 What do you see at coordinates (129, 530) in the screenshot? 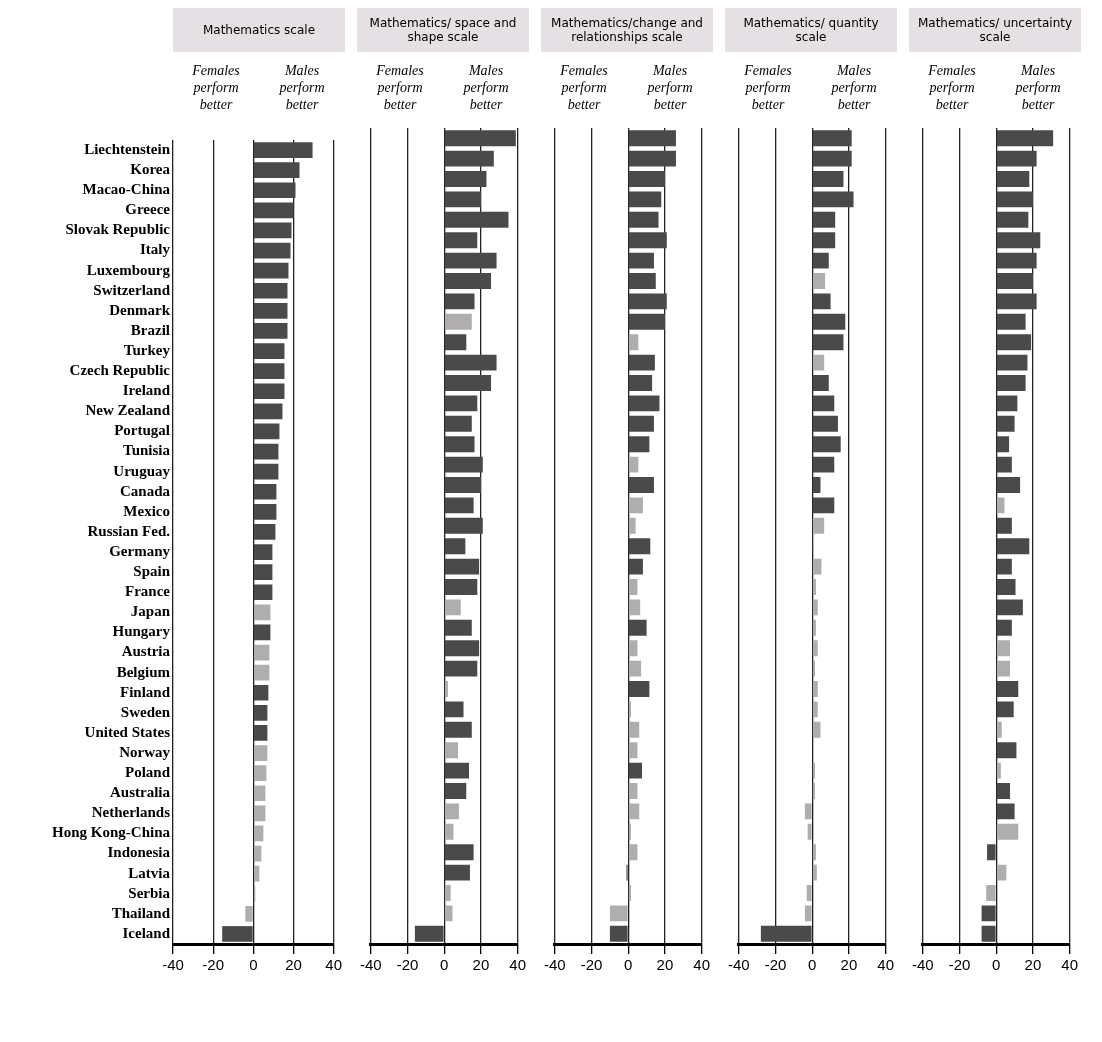
I see `y-tick-label: Russian Fed.` at bounding box center [129, 530].